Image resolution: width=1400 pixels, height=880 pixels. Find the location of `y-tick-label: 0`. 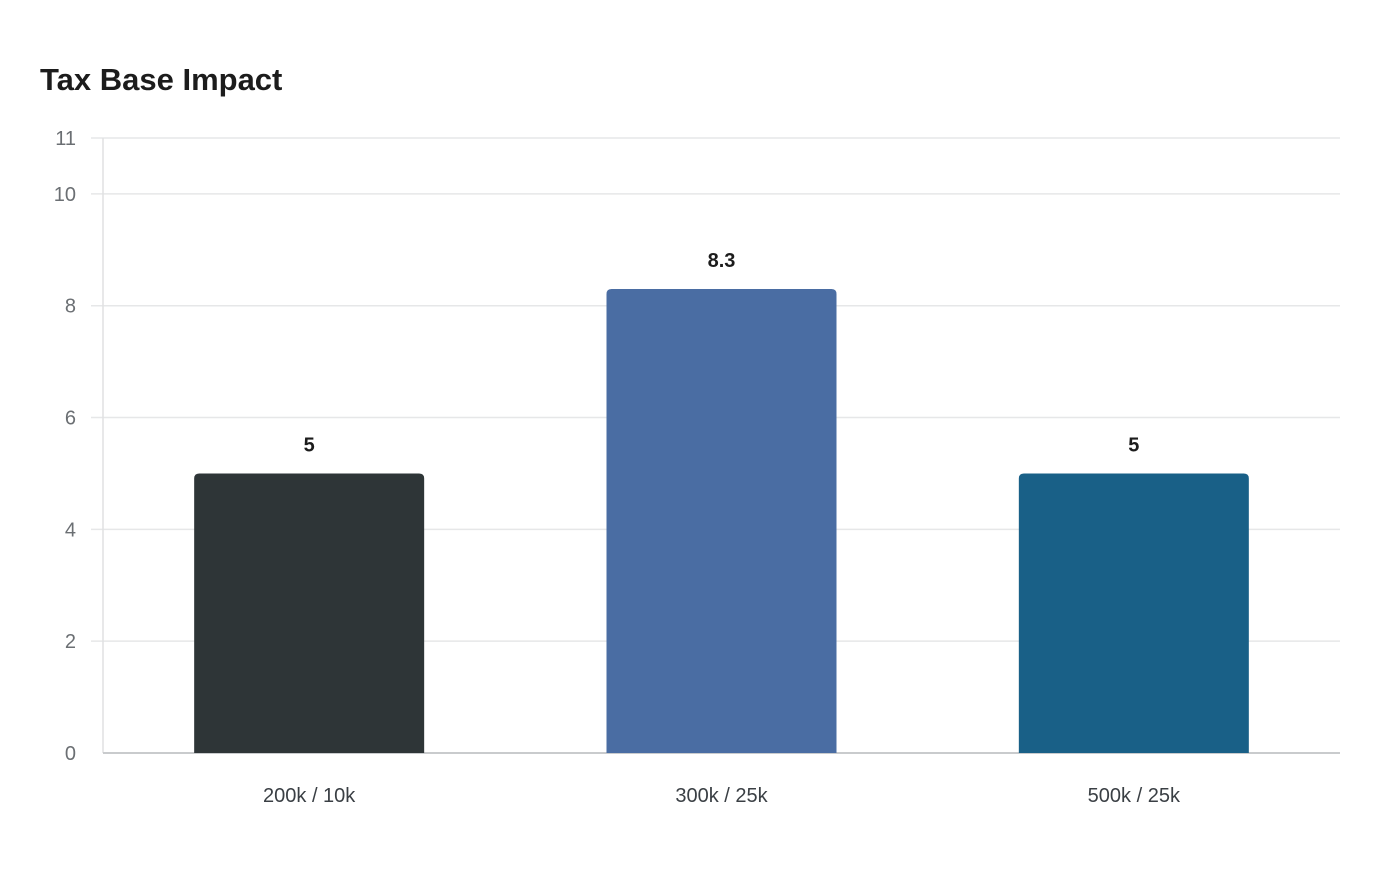

y-tick-label: 0 is located at coordinates (70, 754).